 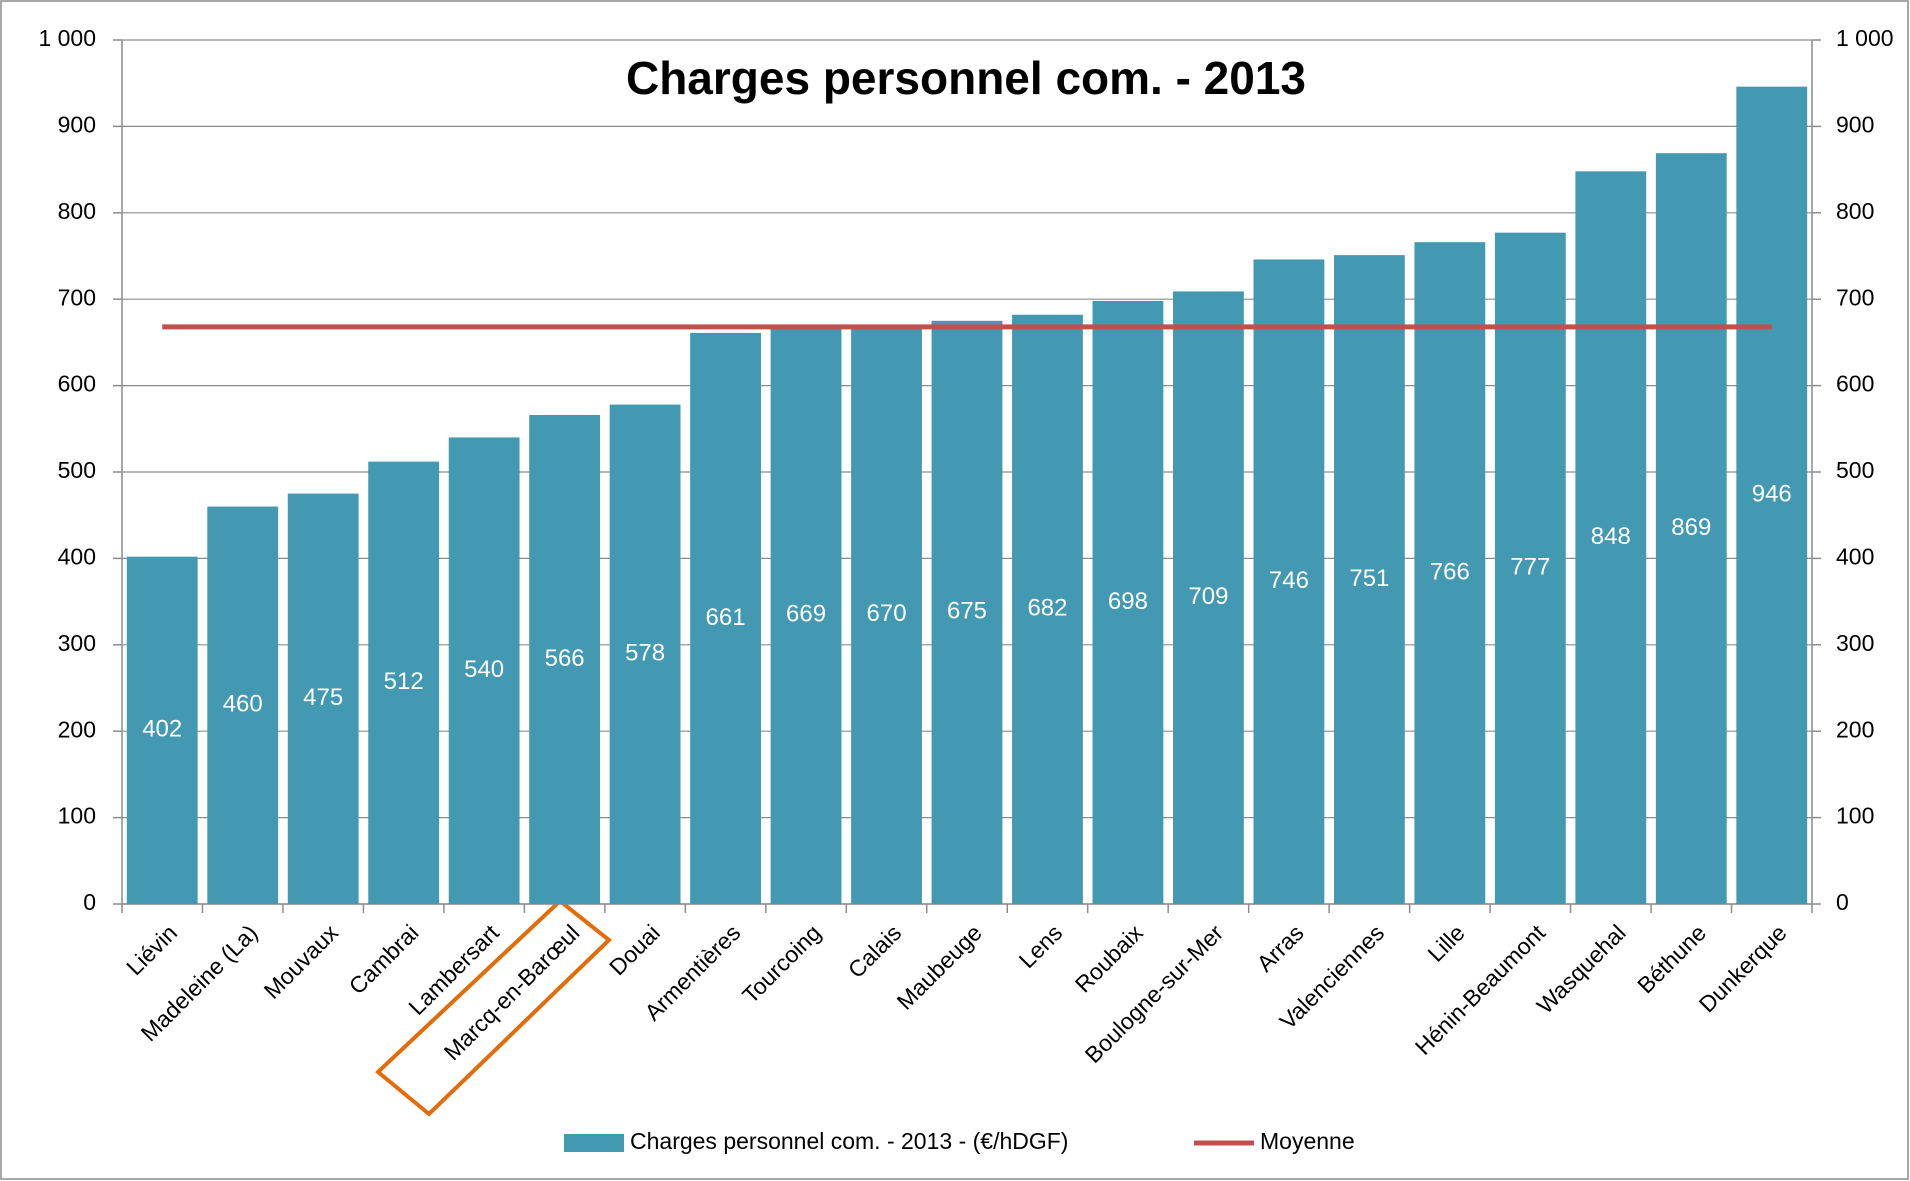 I want to click on y2-tick-label: 100, so click(x=1855, y=816).